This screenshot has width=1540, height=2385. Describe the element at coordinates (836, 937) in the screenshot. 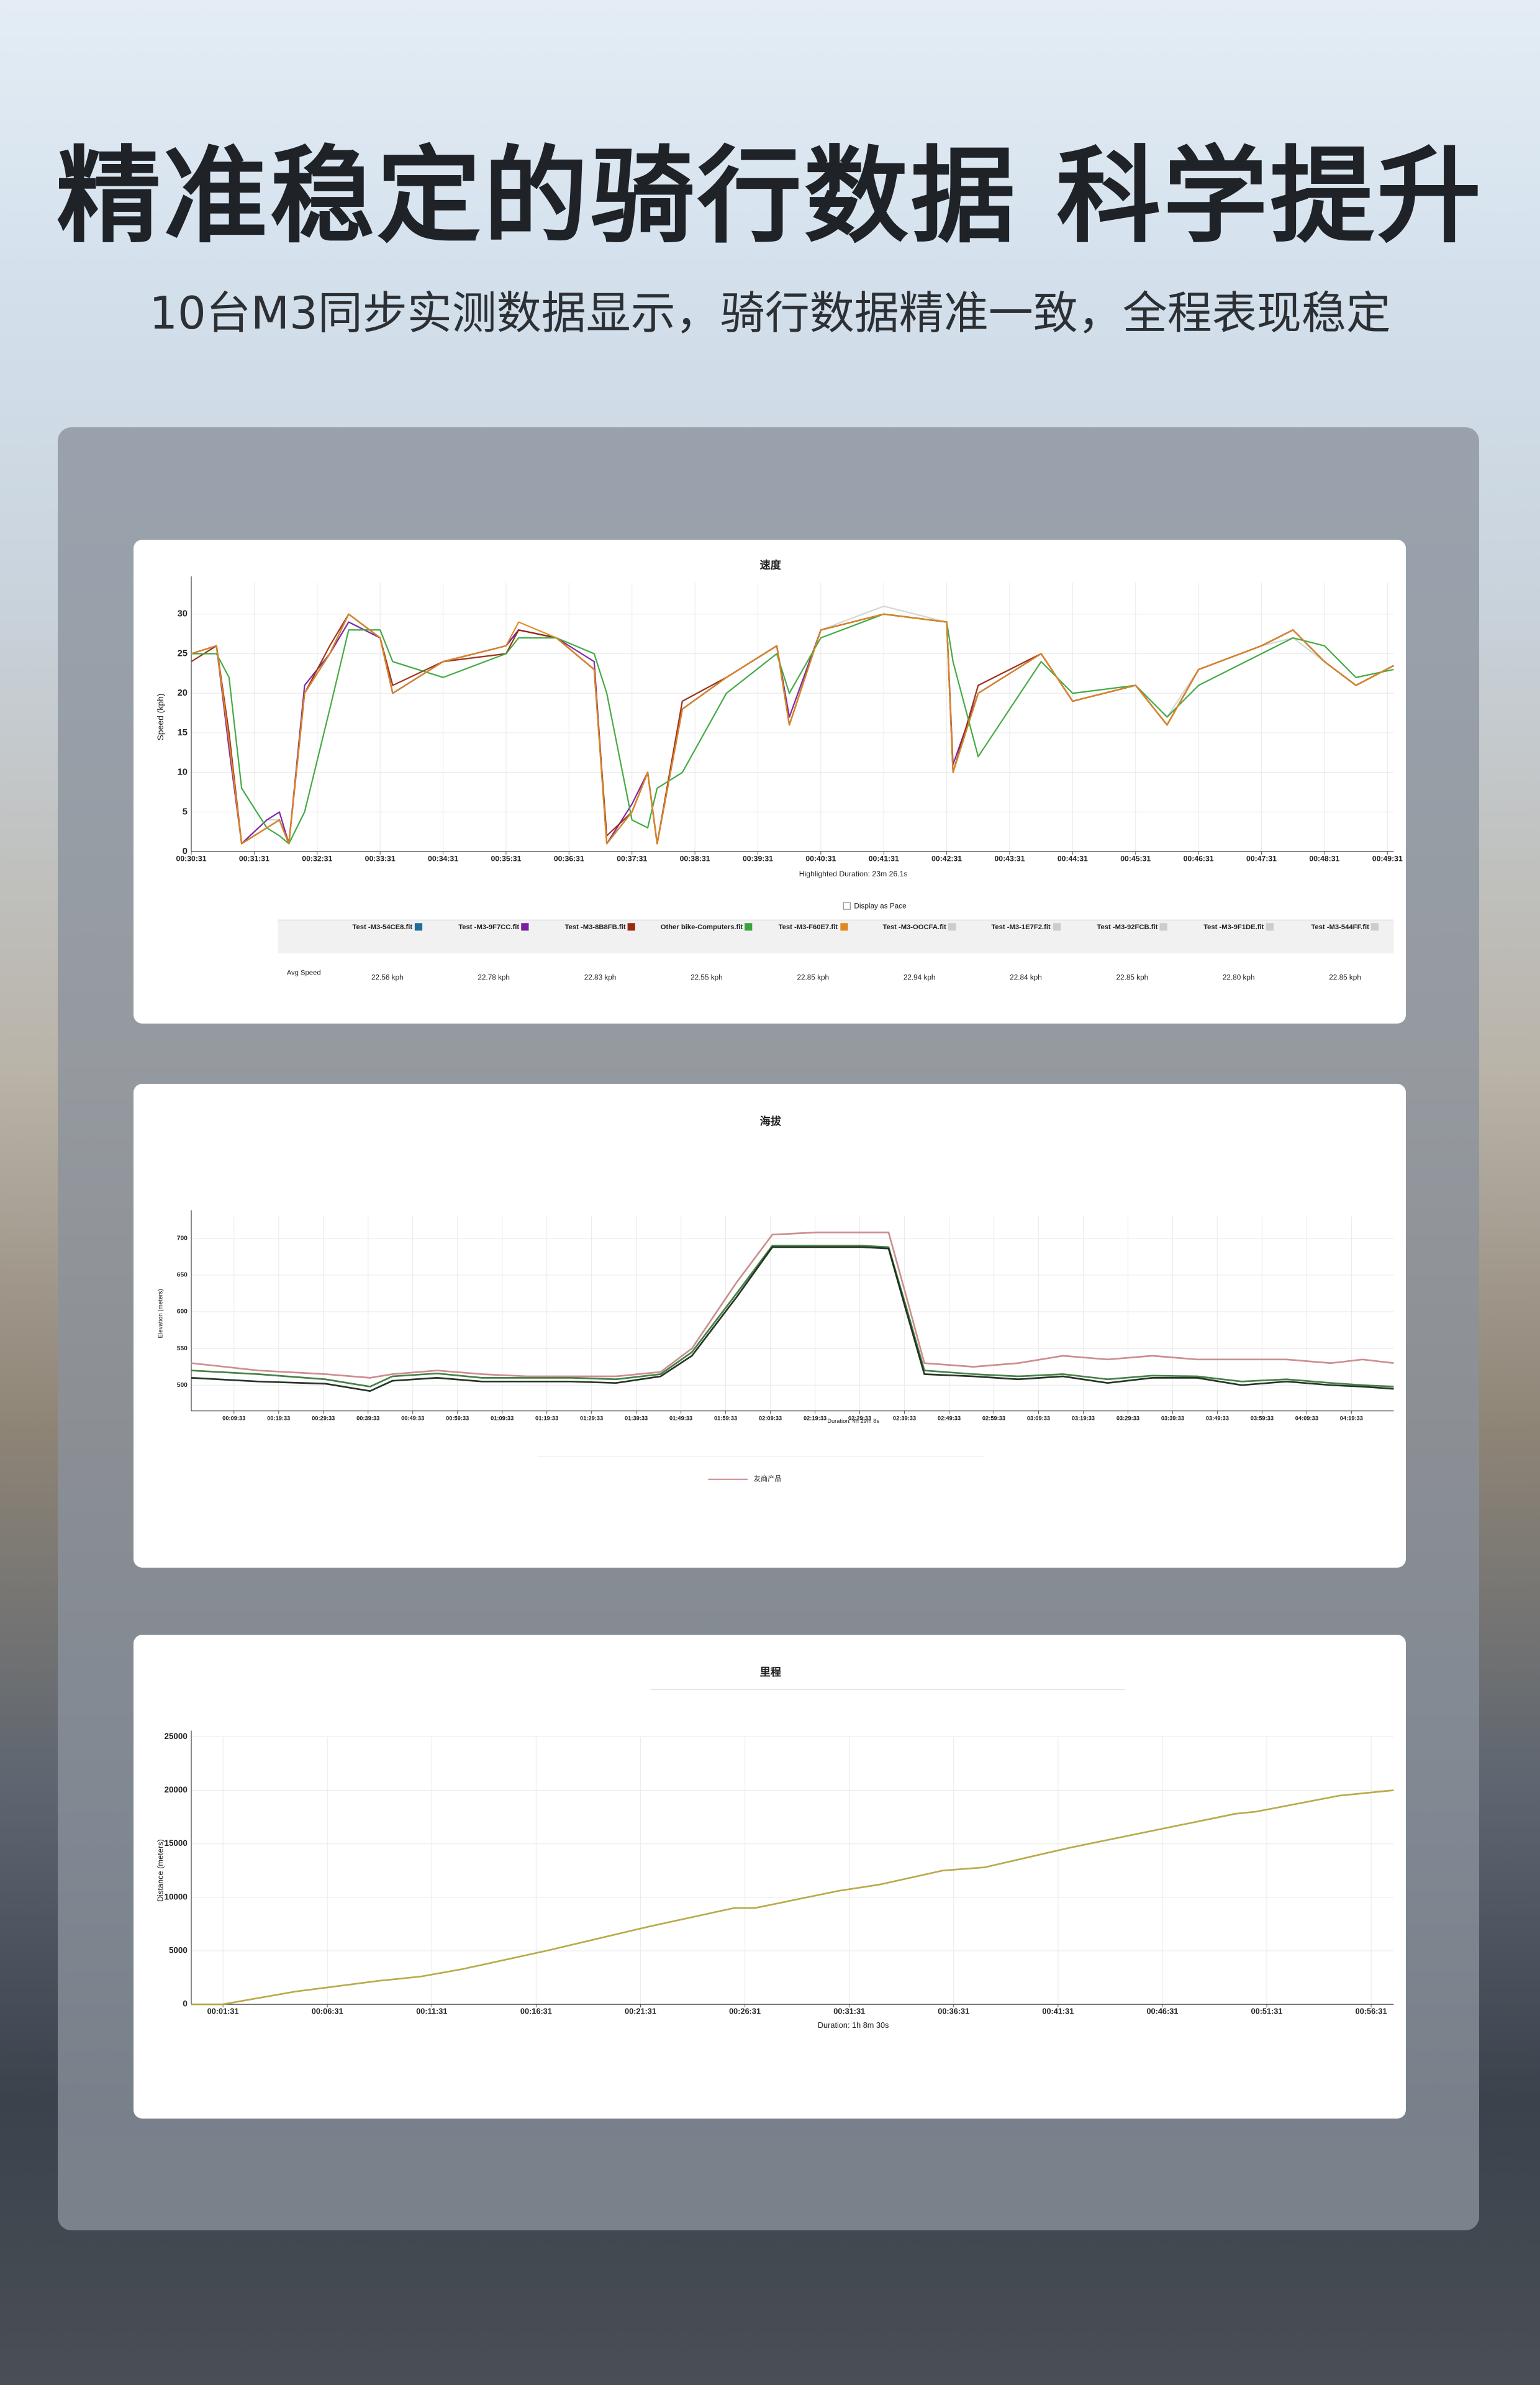

I see `legend-header-bg` at that location.